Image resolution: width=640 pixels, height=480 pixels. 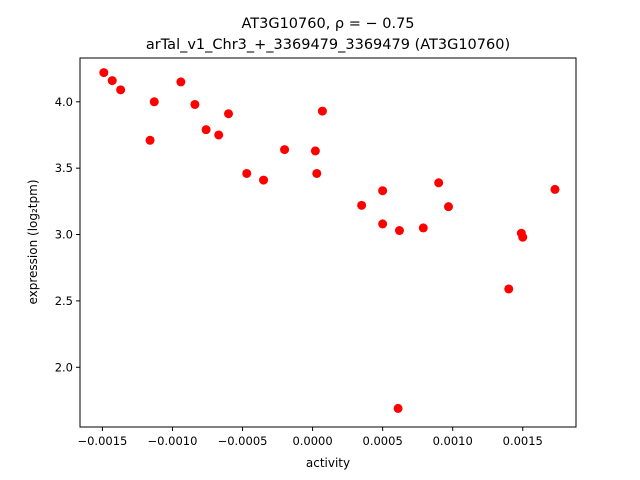 I want to click on y-tick-label: 3.5, so click(x=64, y=168).